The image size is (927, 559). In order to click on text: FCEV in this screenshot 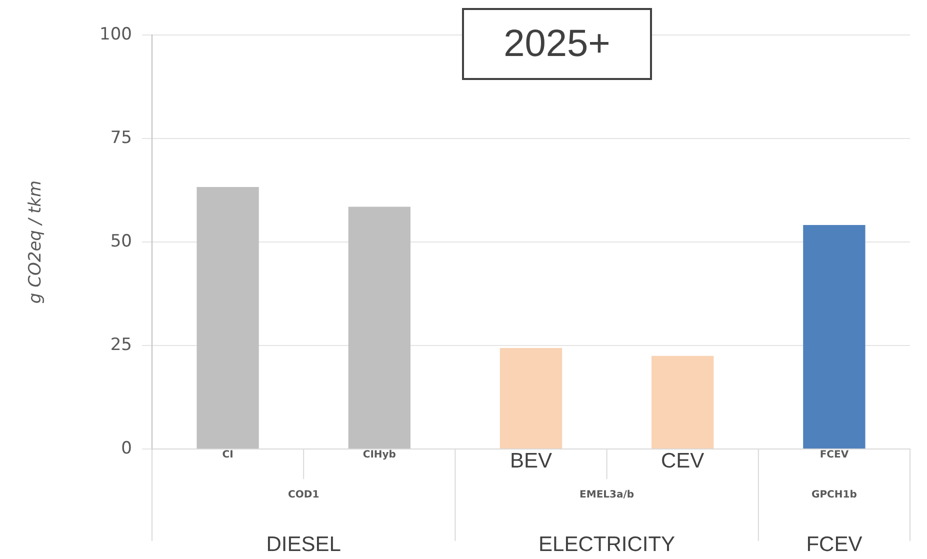, I will do `click(834, 544)`.